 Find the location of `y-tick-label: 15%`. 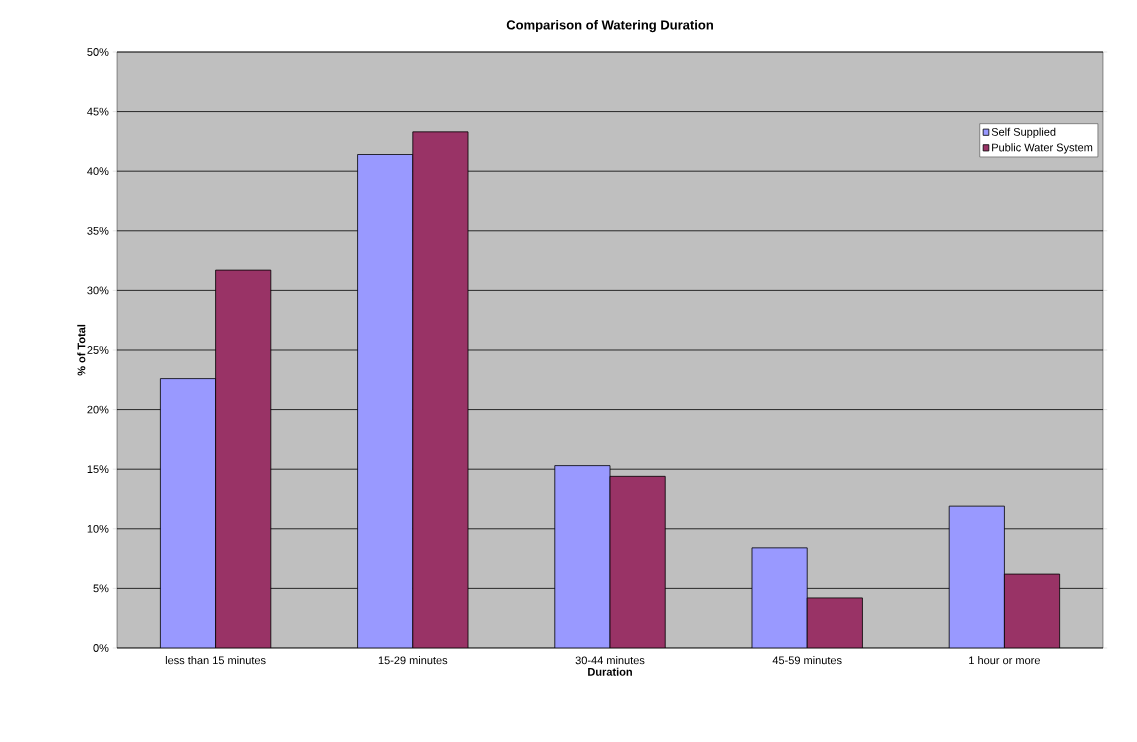

y-tick-label: 15% is located at coordinates (98, 469).